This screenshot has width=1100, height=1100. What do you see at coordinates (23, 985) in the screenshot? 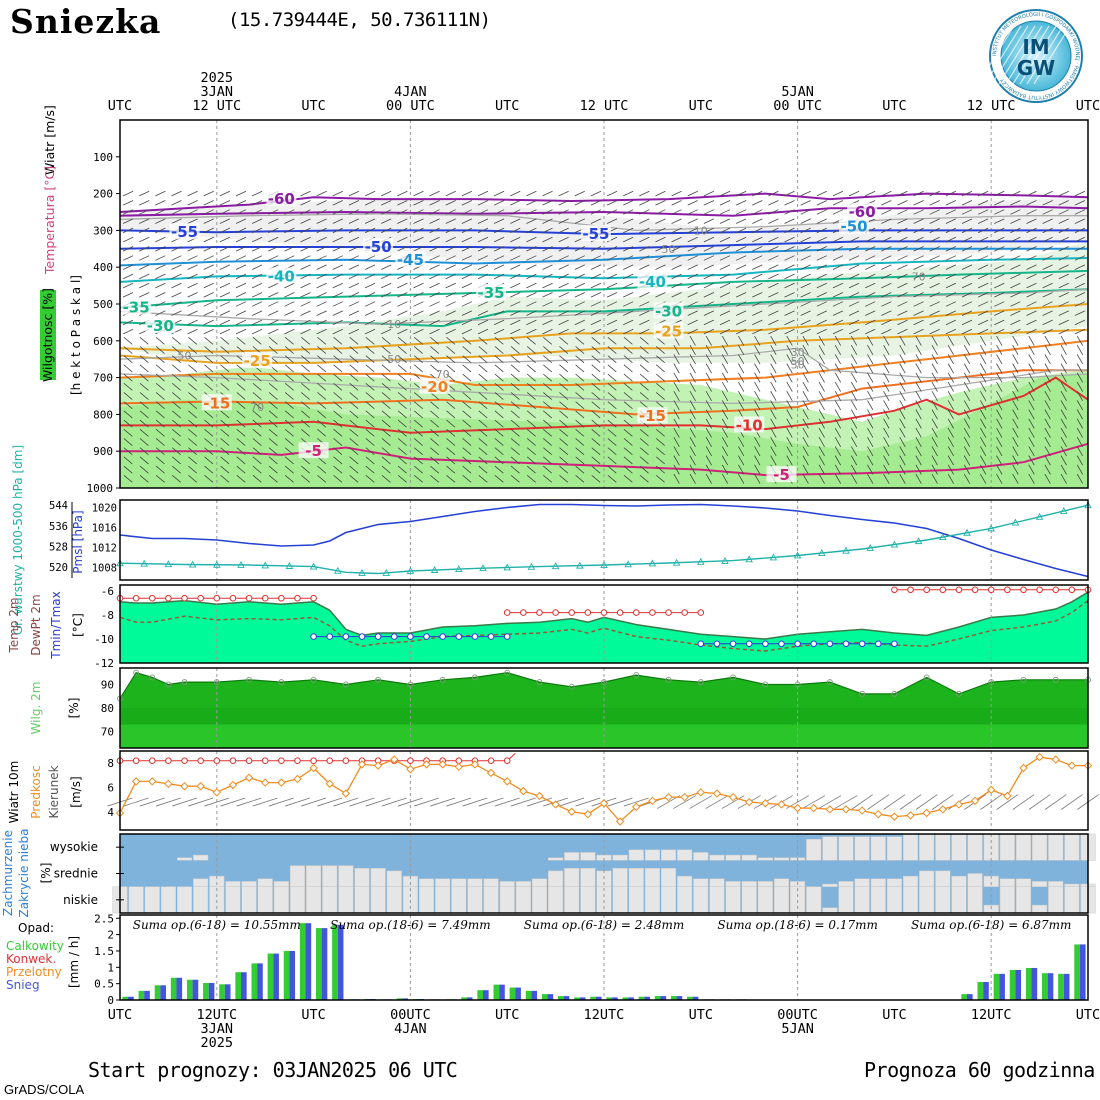
I see `left-label-precip: Snieg` at bounding box center [23, 985].